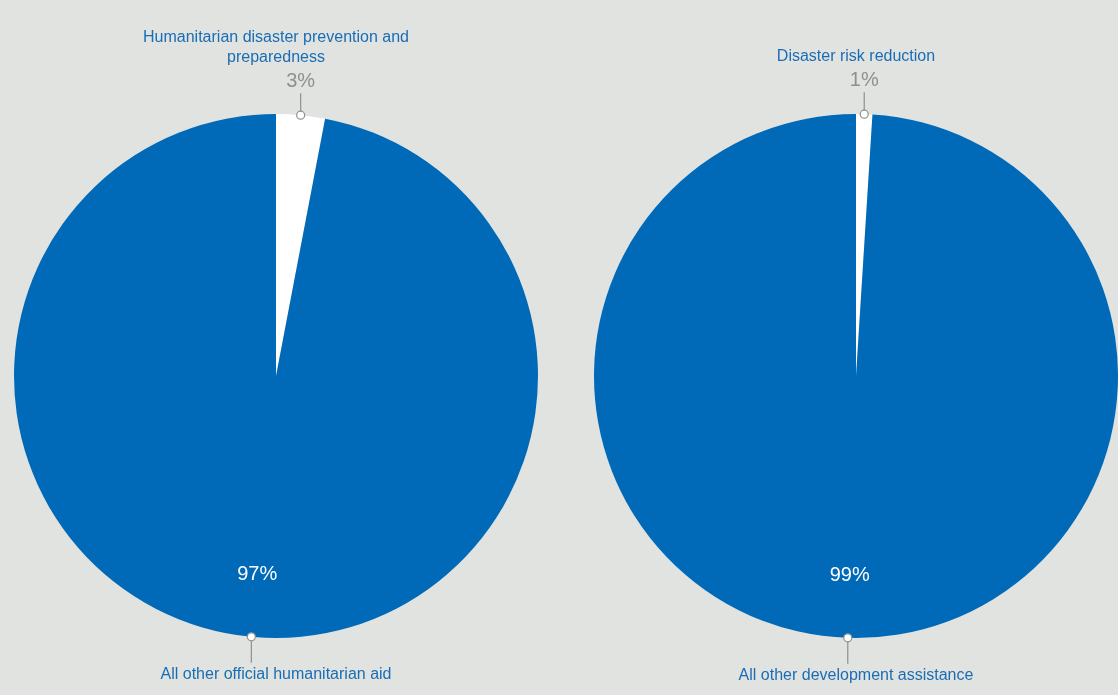 The height and width of the screenshot is (695, 1118). What do you see at coordinates (856, 55) in the screenshot?
I see `slice-label: Disaster risk reduction` at bounding box center [856, 55].